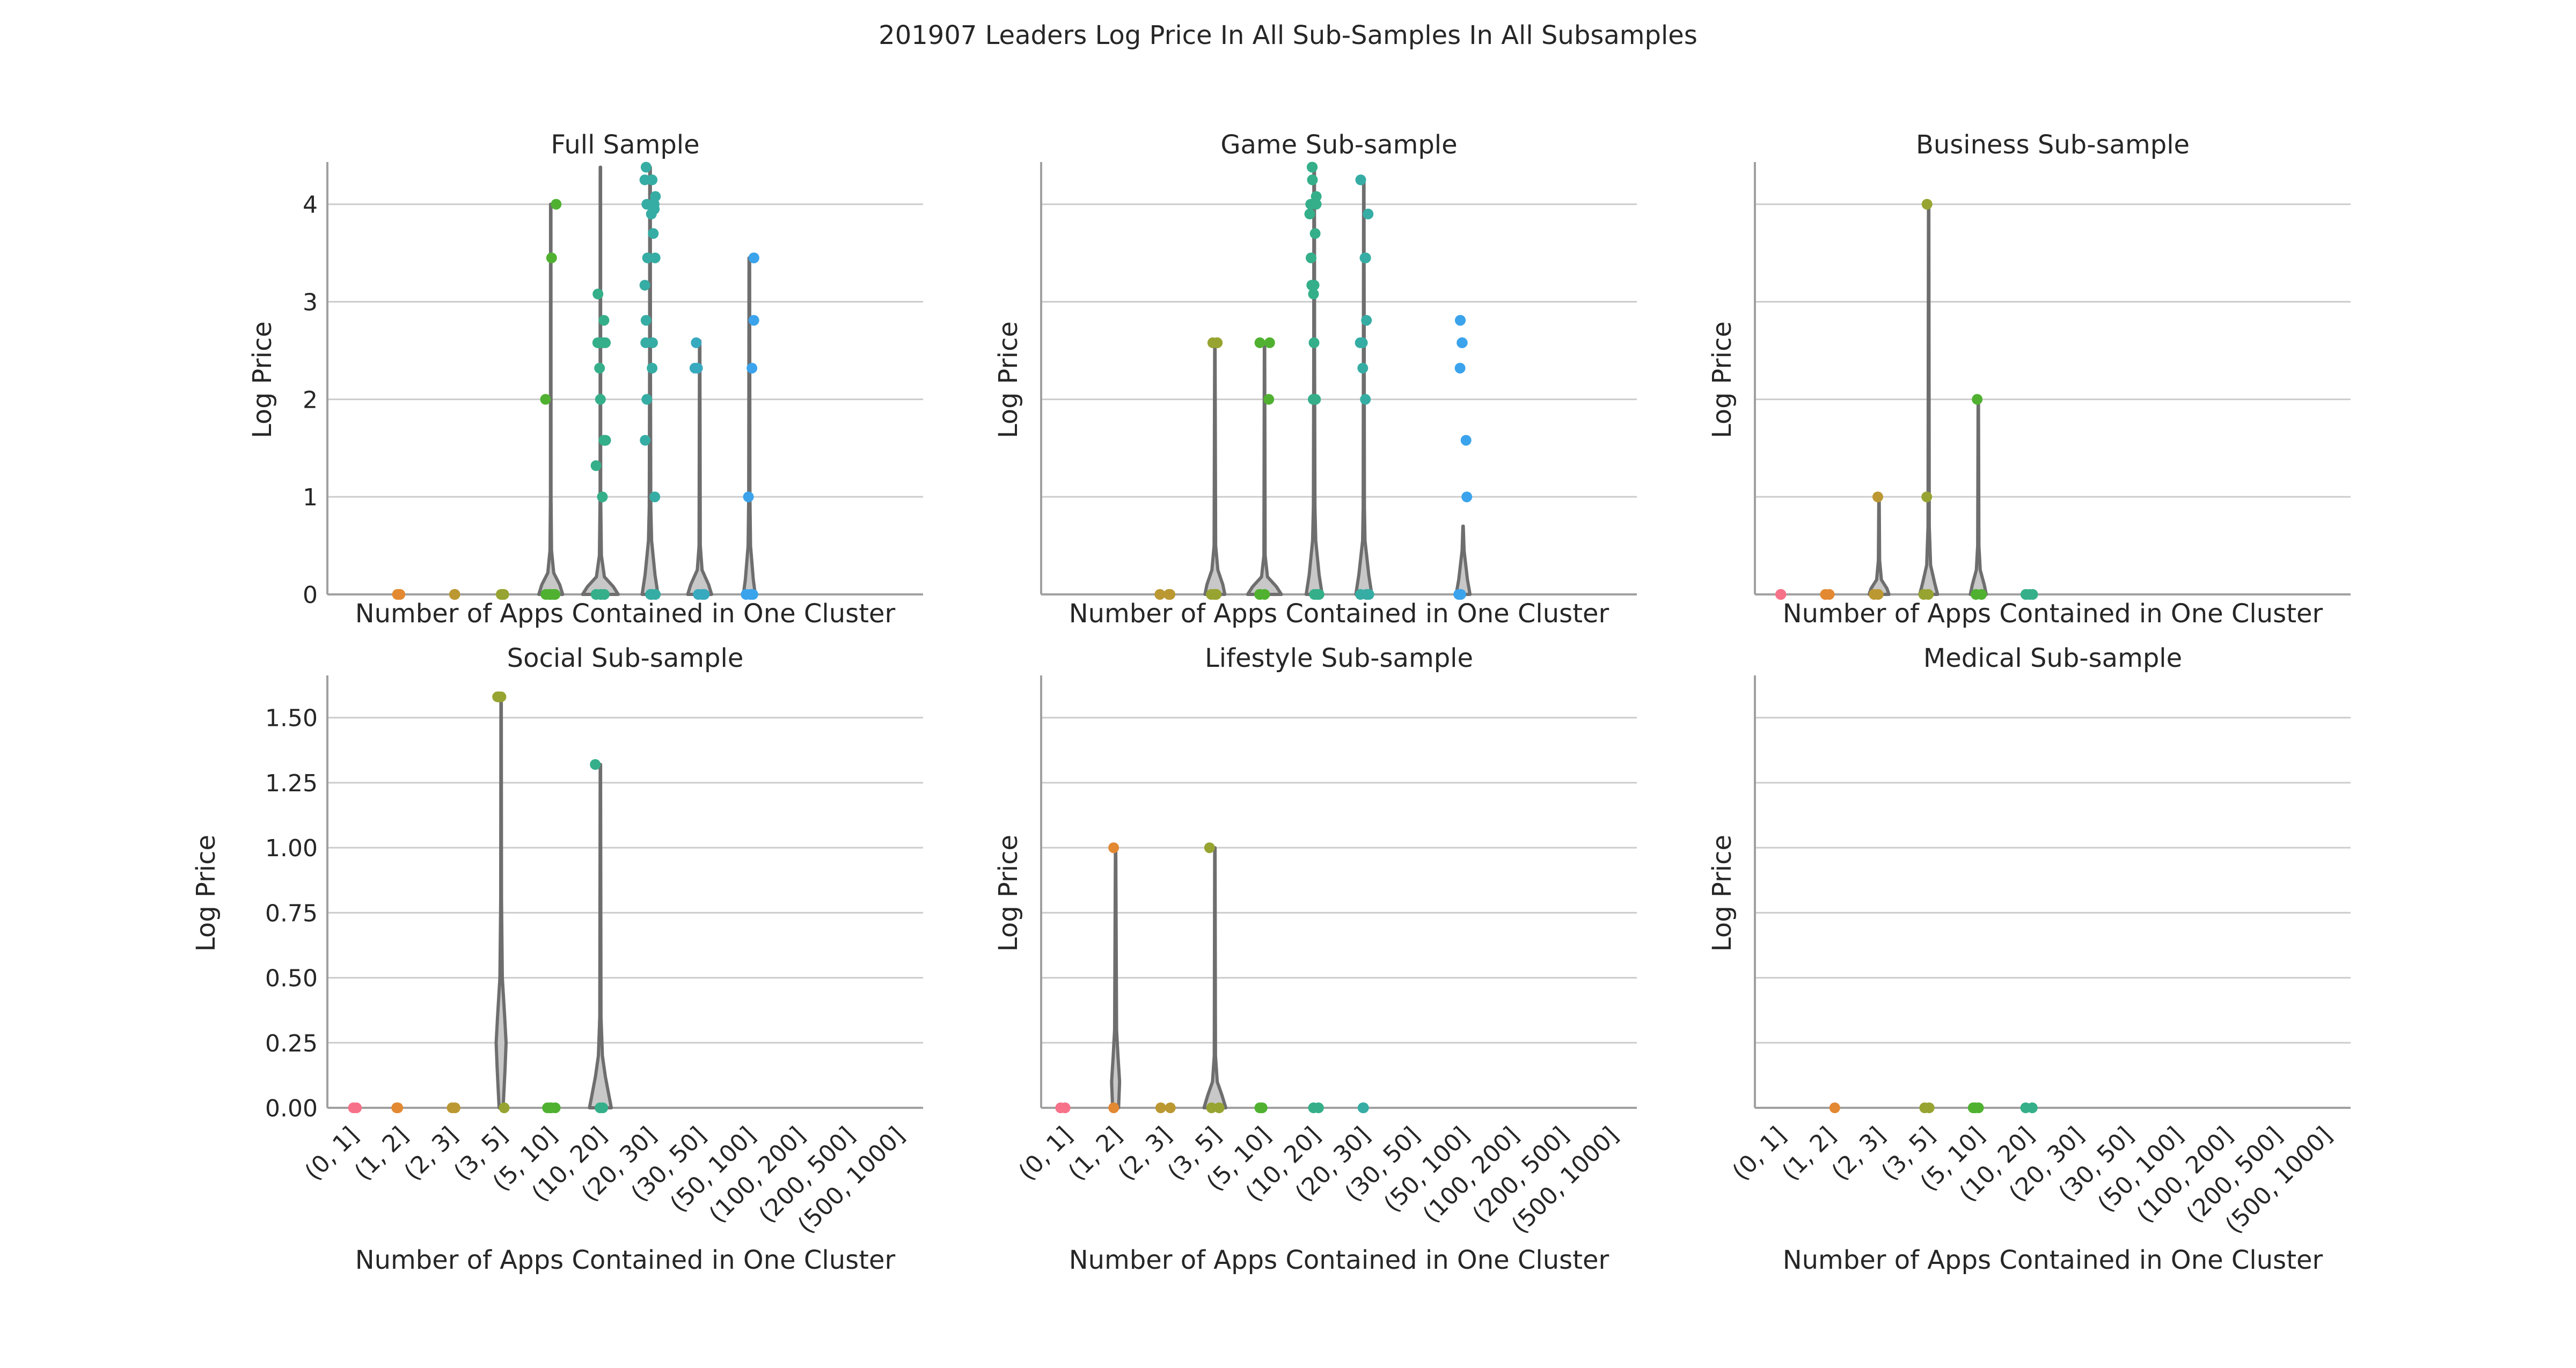  I want to click on y-tick-label: 0.00, so click(291, 1108).